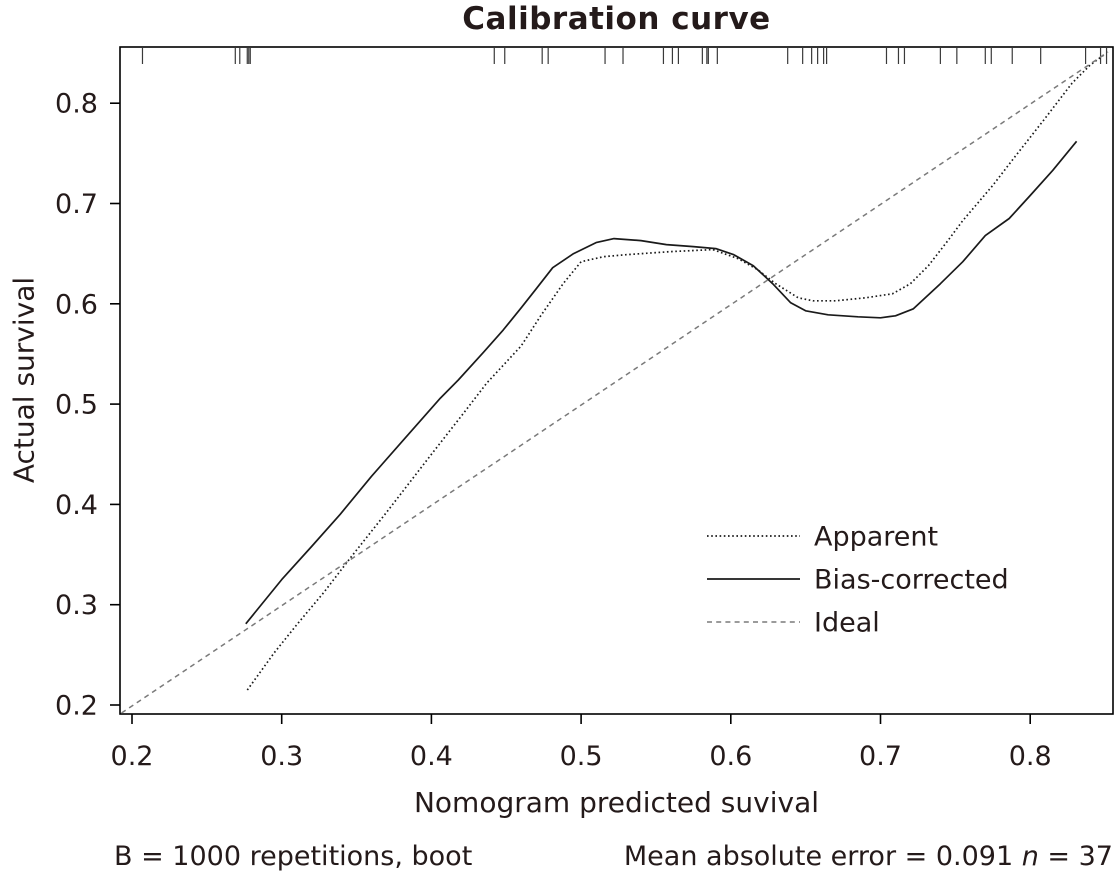 This screenshot has width=1120, height=886. Describe the element at coordinates (880, 756) in the screenshot. I see `x-tick-label: 0.7` at that location.